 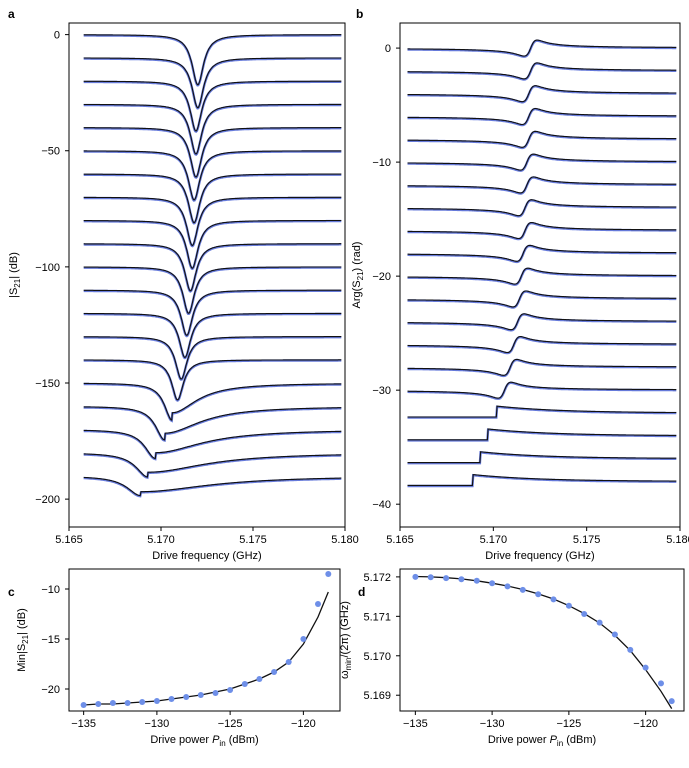 I want to click on x-tick-label: 5.170, so click(x=161, y=540).